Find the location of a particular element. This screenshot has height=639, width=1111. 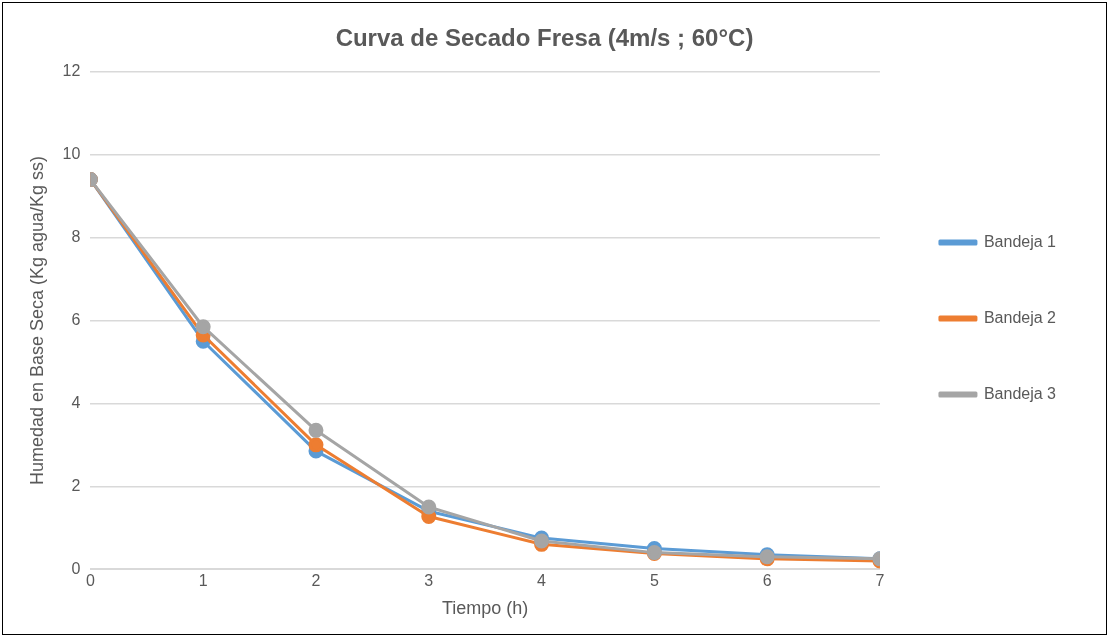

y-tick-label: 8 is located at coordinates (76, 237).